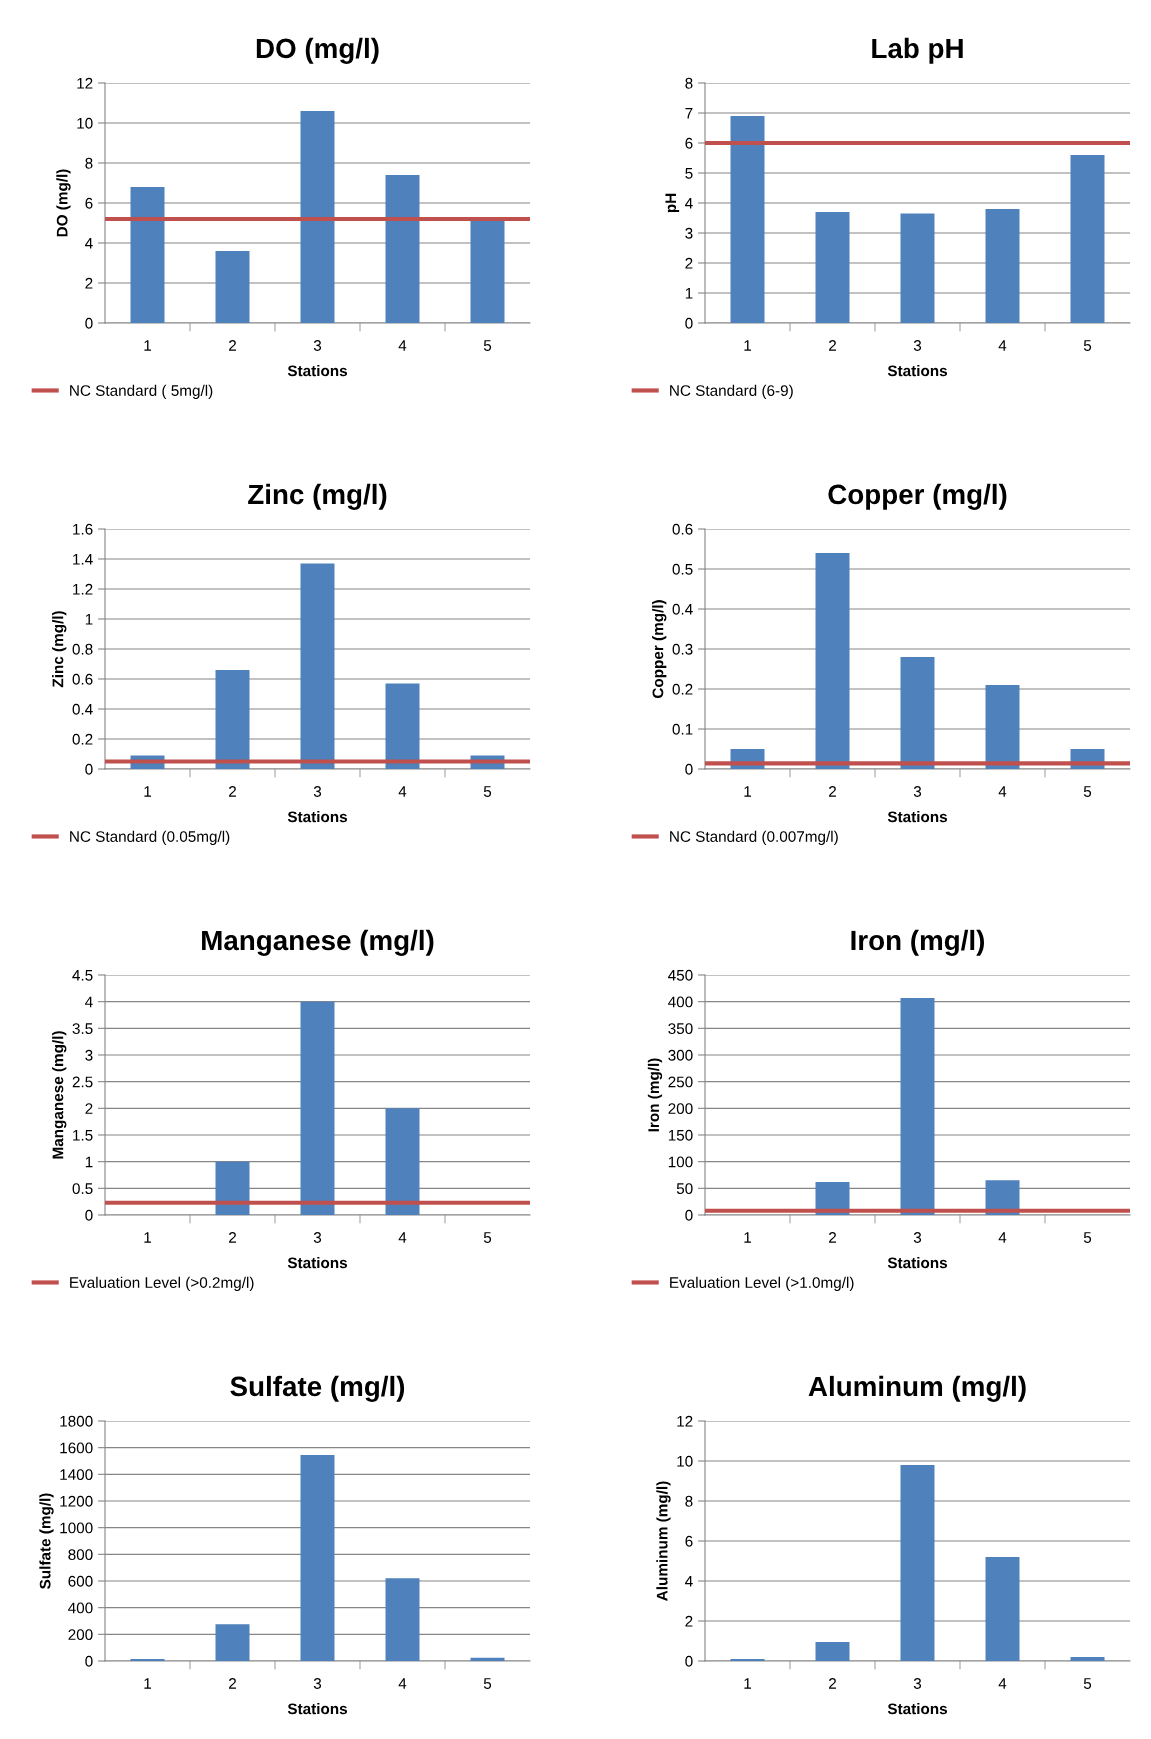  Describe the element at coordinates (318, 942) in the screenshot. I see `chart-title: Manganese (mg/l)` at that location.